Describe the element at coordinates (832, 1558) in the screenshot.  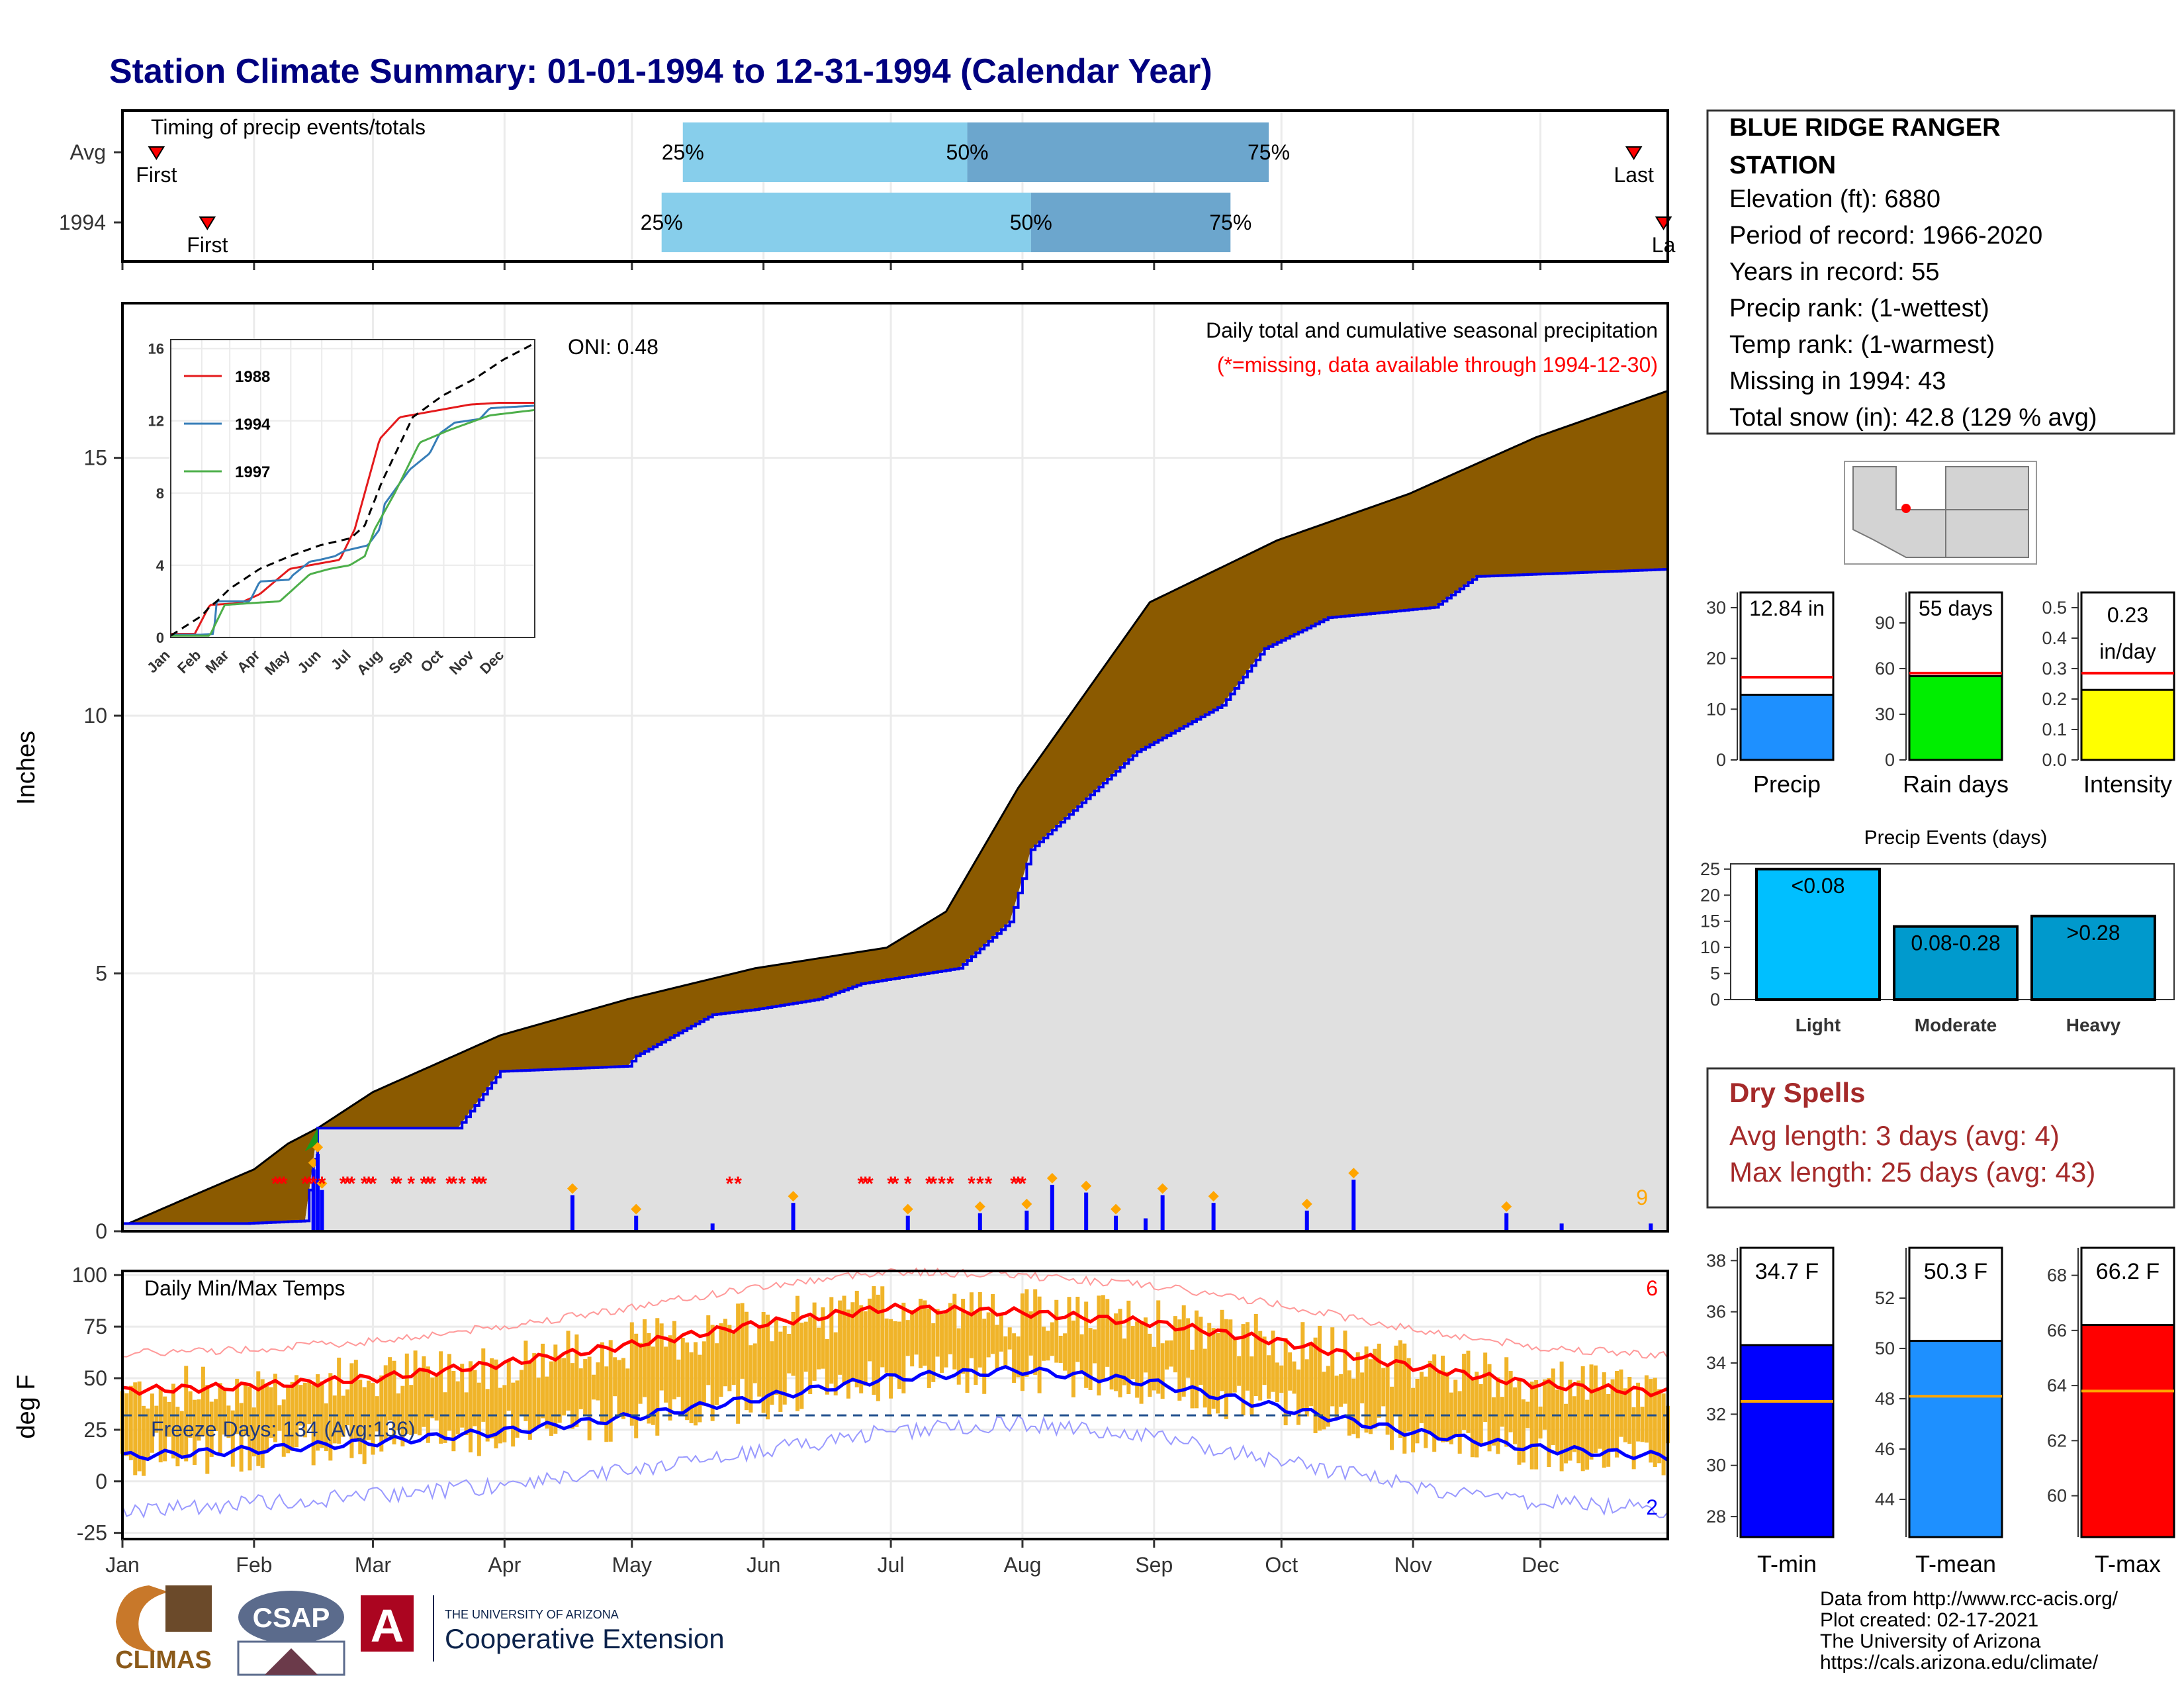
I see `month-axis: Jan Feb Mar Apr May Jun Jul Aug Sep Oct Nov Dec` at that location.